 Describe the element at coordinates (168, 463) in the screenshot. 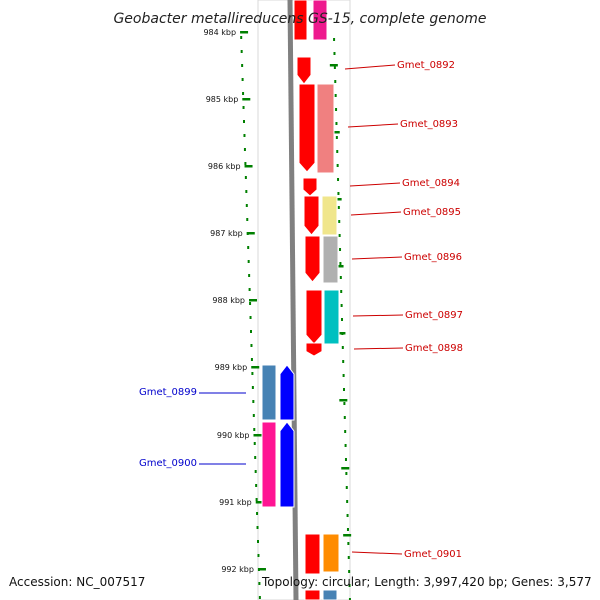

I see `gene-label: Gmet_0900` at that location.